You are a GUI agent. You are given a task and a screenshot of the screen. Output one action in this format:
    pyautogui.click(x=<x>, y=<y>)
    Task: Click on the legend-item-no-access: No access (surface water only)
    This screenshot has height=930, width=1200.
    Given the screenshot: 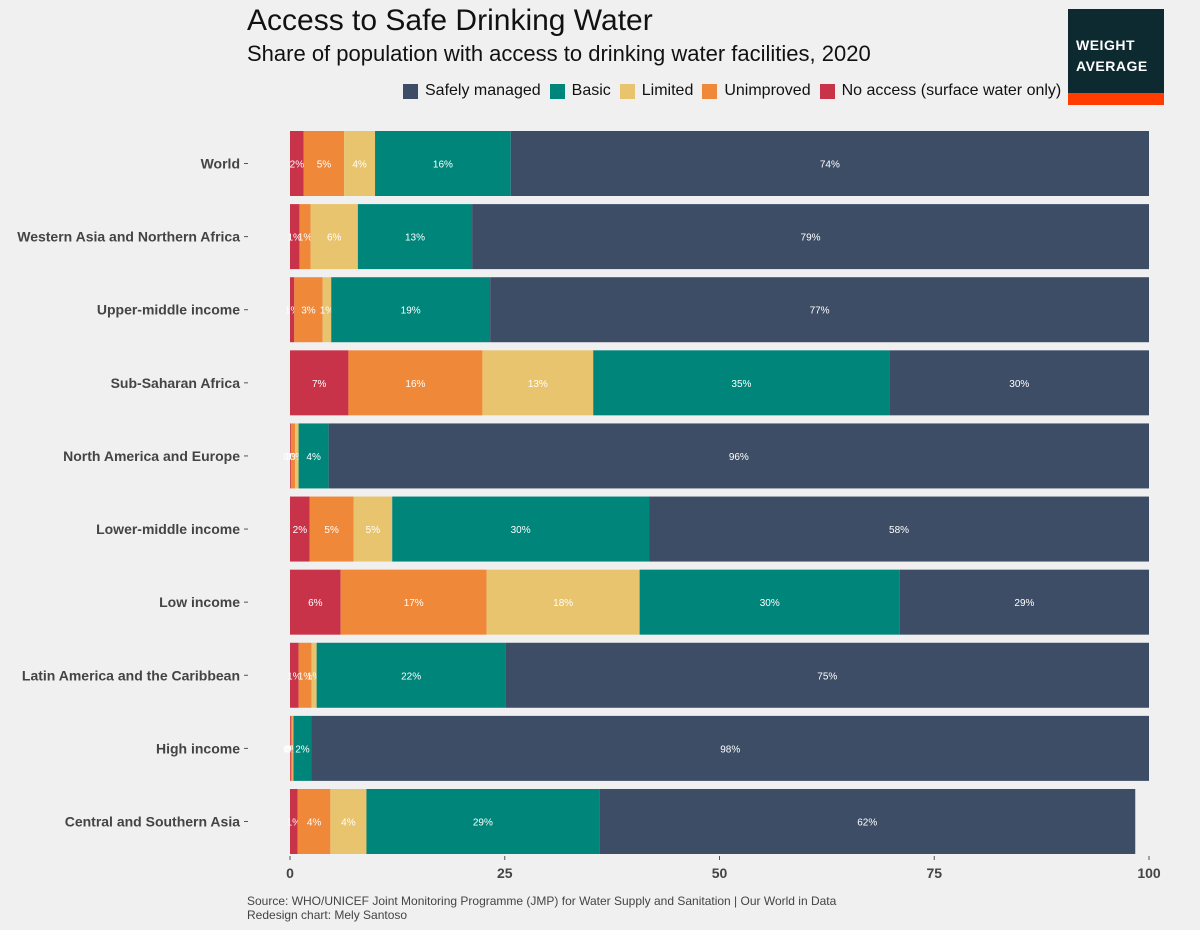 What is the action you would take?
    pyautogui.click(x=940, y=91)
    